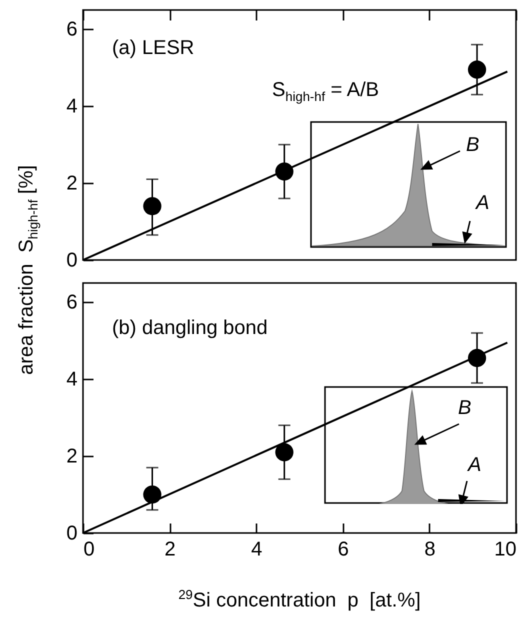  I want to click on x-axis-title: $^{29}$Si concentration p [at.%], so click(299, 599).